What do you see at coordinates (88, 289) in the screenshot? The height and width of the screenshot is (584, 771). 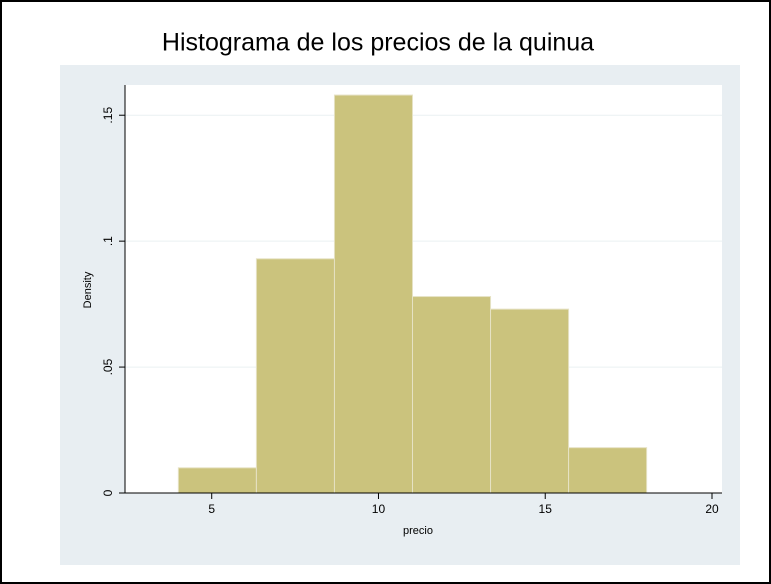 I see `y-axis-label: Density` at bounding box center [88, 289].